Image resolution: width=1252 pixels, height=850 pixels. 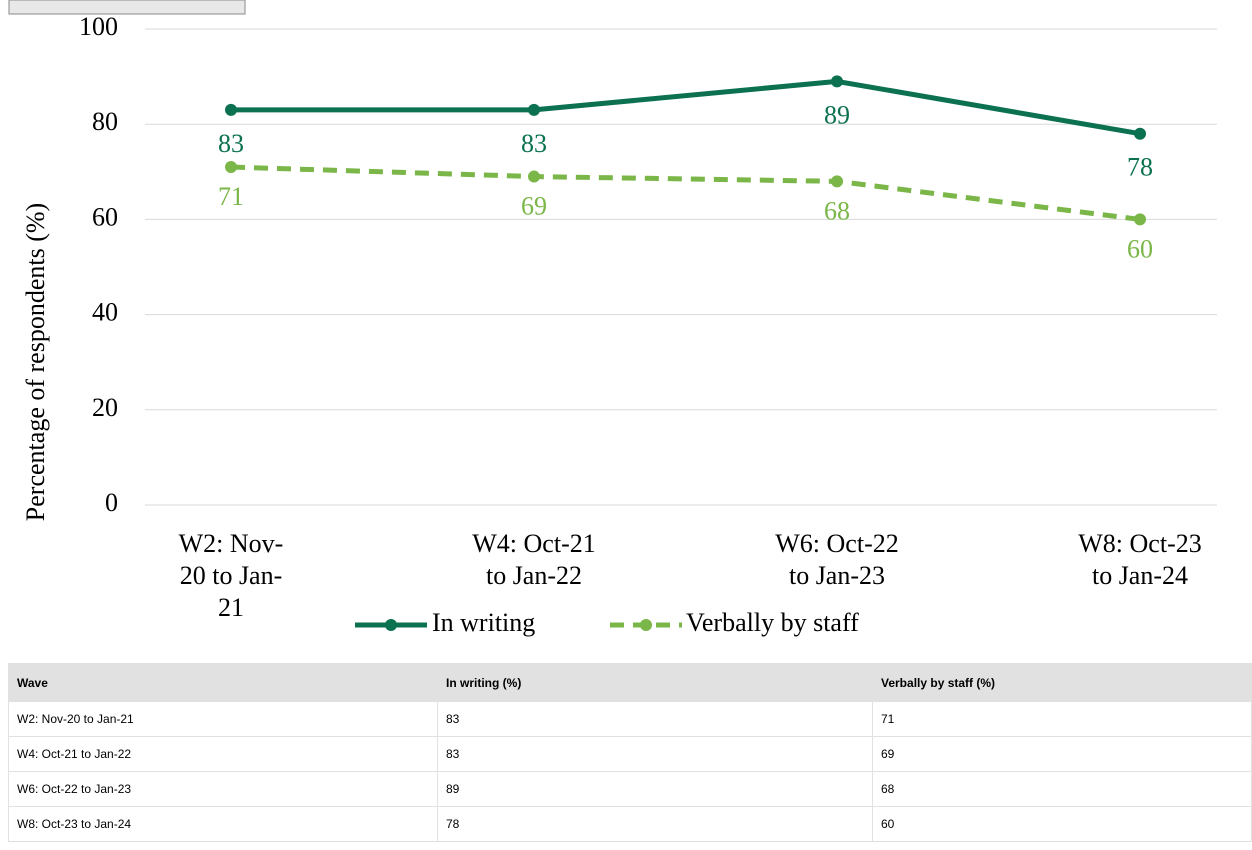 I want to click on y-tick-label: 20, so click(x=105, y=407).